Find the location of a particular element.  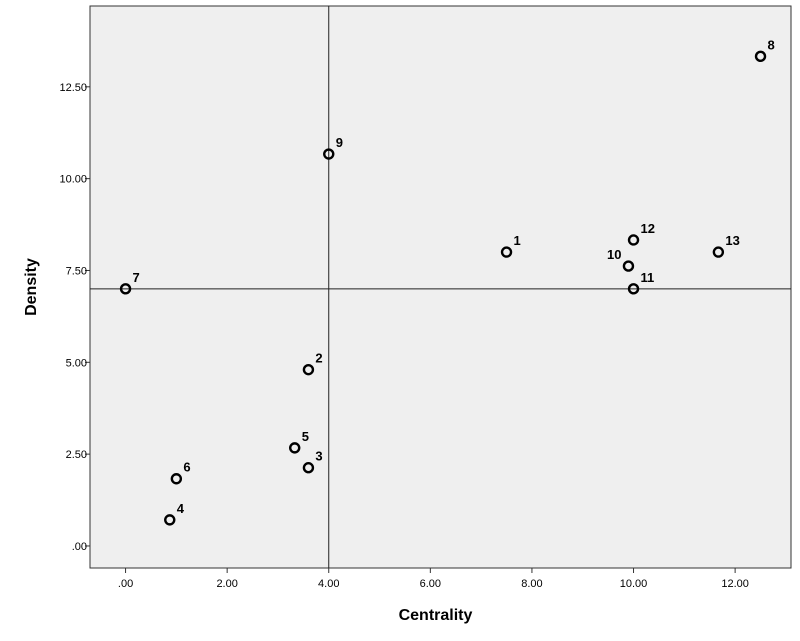

x-tick-label: 6.00 is located at coordinates (430, 584).